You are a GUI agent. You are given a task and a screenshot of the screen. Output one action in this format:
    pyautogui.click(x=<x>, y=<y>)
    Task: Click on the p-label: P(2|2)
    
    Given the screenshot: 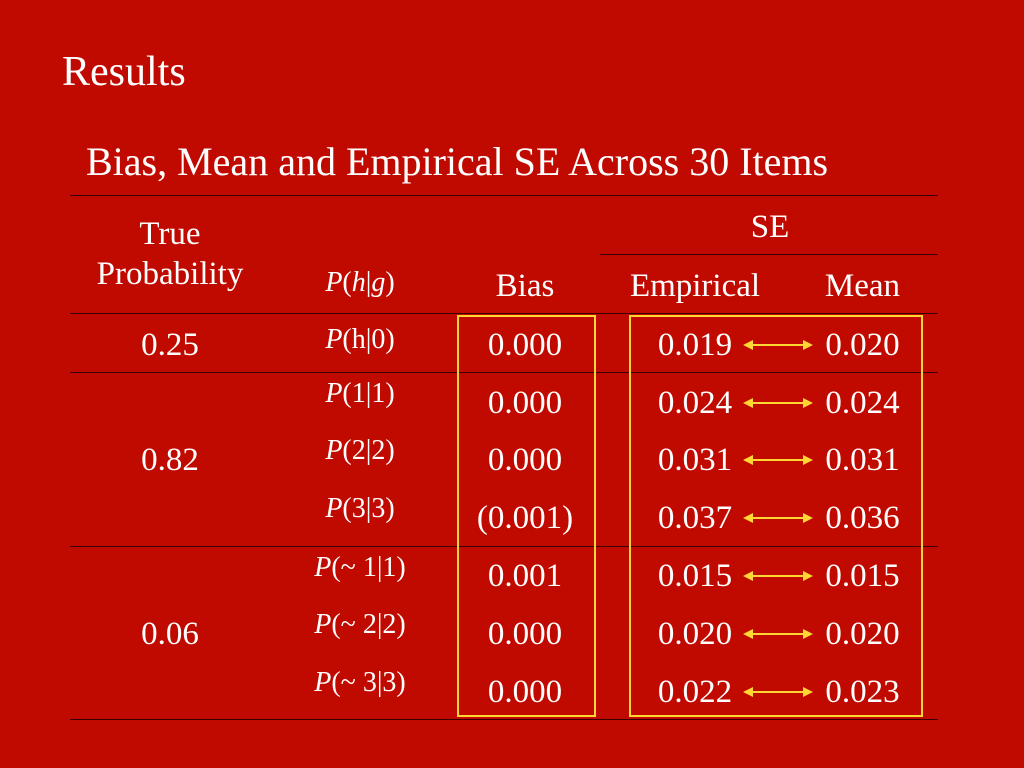 What is the action you would take?
    pyautogui.click(x=360, y=450)
    